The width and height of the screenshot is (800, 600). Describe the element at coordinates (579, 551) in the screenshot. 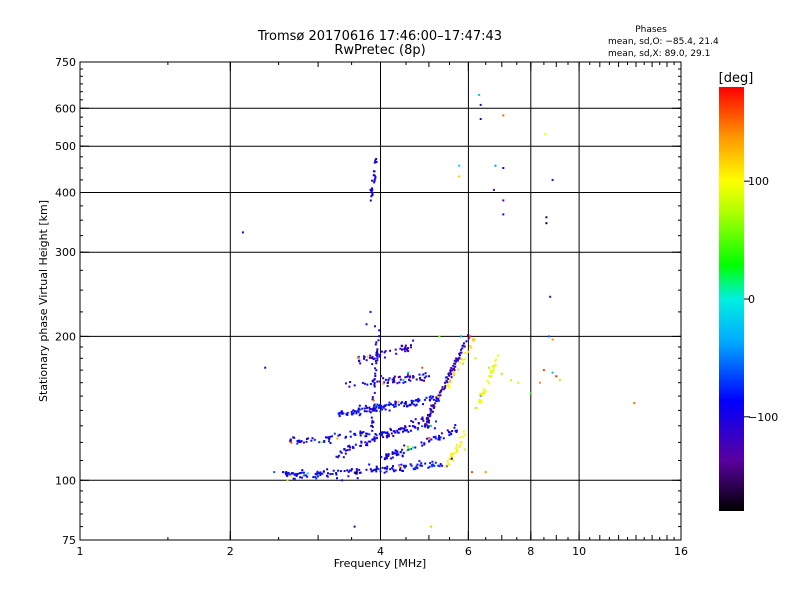

I see `x-tick-label: 10` at that location.